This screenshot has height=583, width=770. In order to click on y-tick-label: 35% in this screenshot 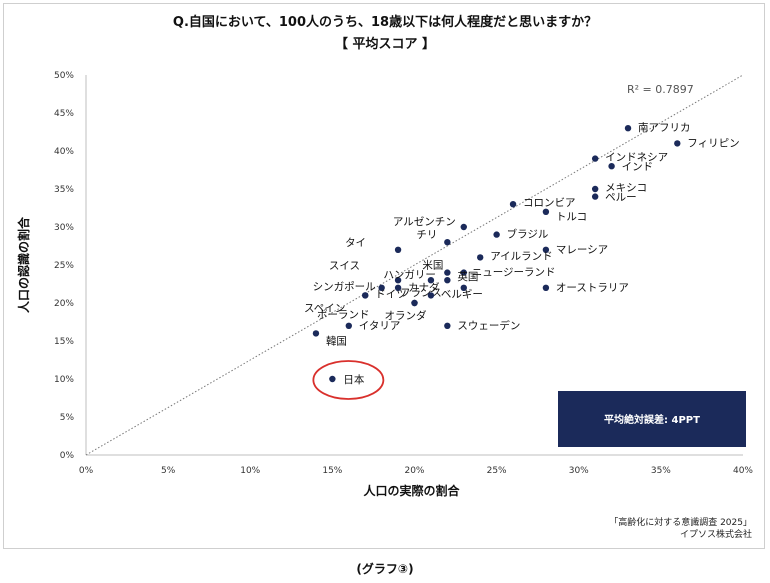, I will do `click(64, 190)`.